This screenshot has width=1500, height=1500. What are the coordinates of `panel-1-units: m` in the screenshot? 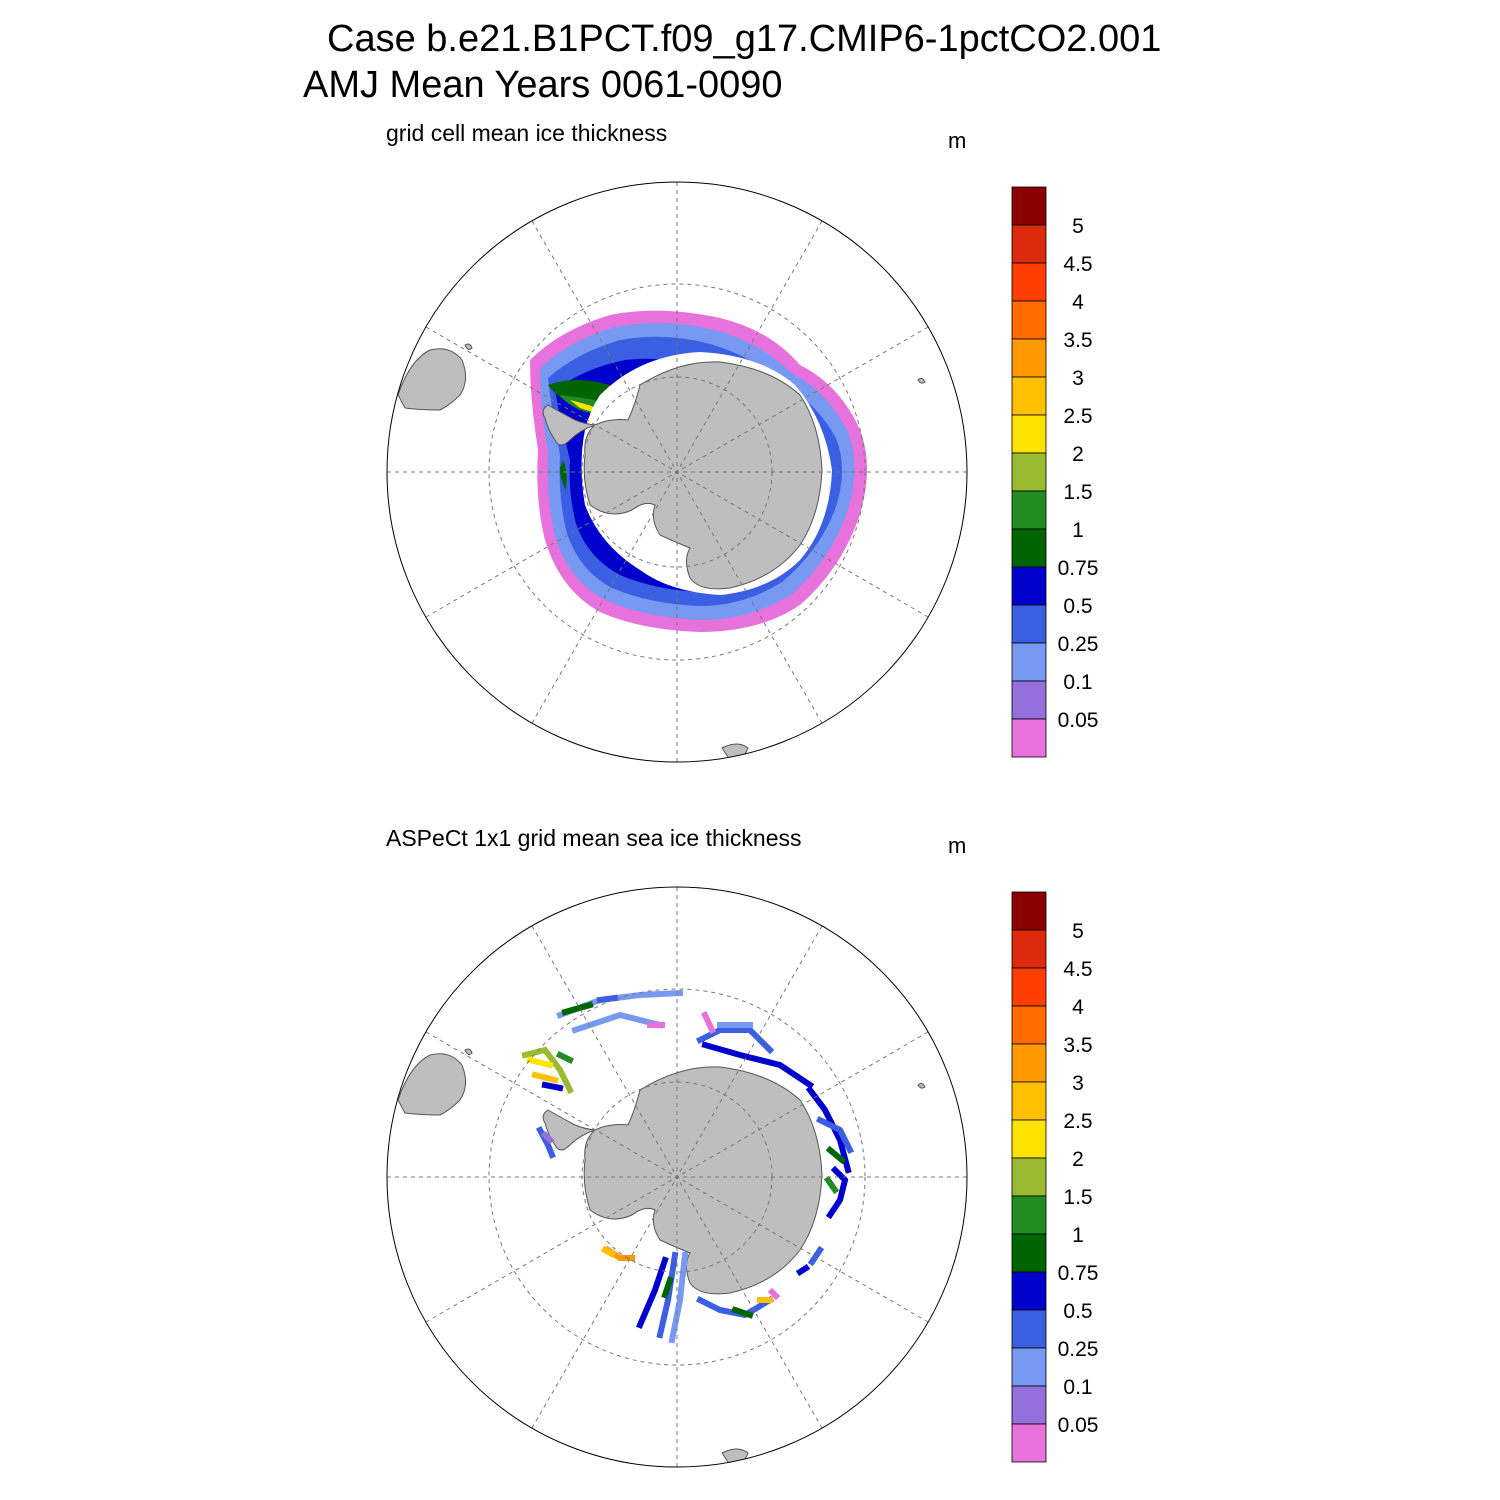 It's located at (957, 140).